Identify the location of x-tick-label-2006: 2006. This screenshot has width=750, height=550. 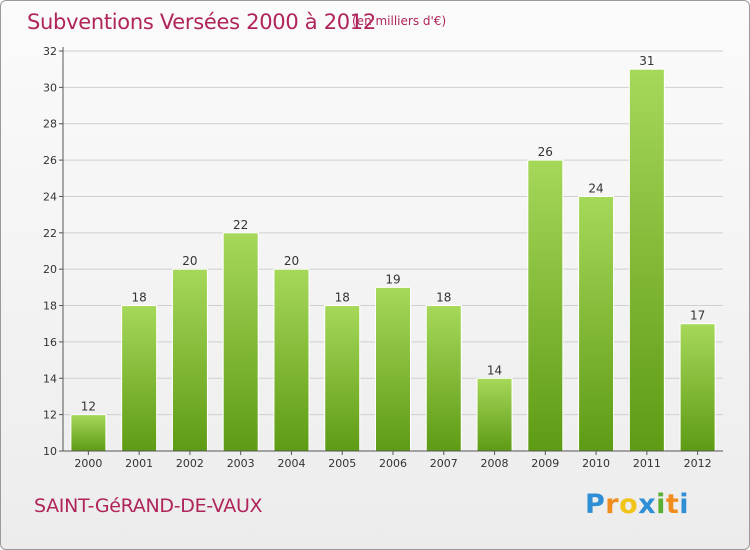
(393, 463).